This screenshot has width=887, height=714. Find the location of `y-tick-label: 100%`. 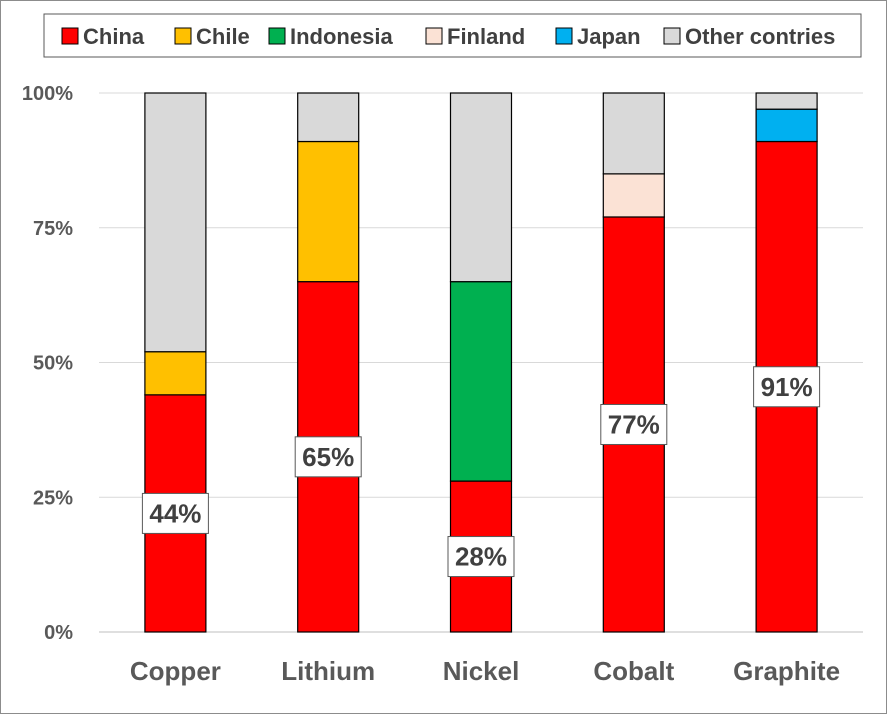

y-tick-label: 100% is located at coordinates (47, 94).